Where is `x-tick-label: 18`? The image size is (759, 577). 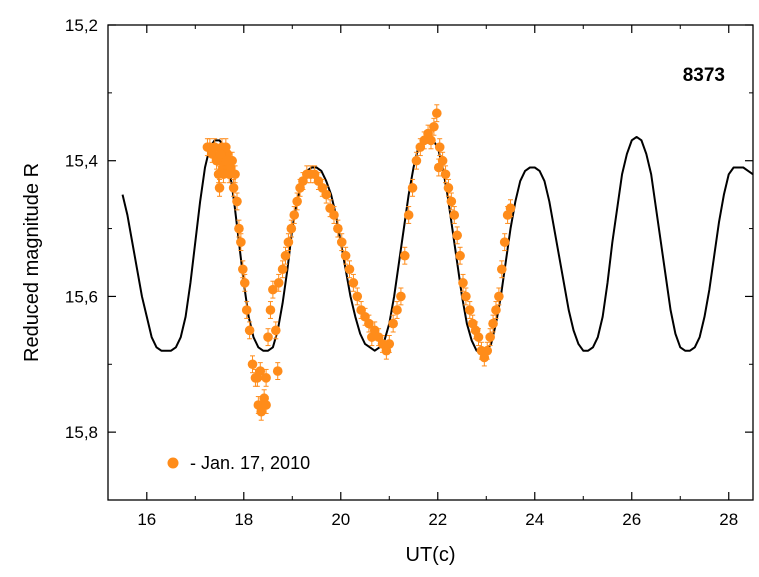 x-tick-label: 18 is located at coordinates (243, 519).